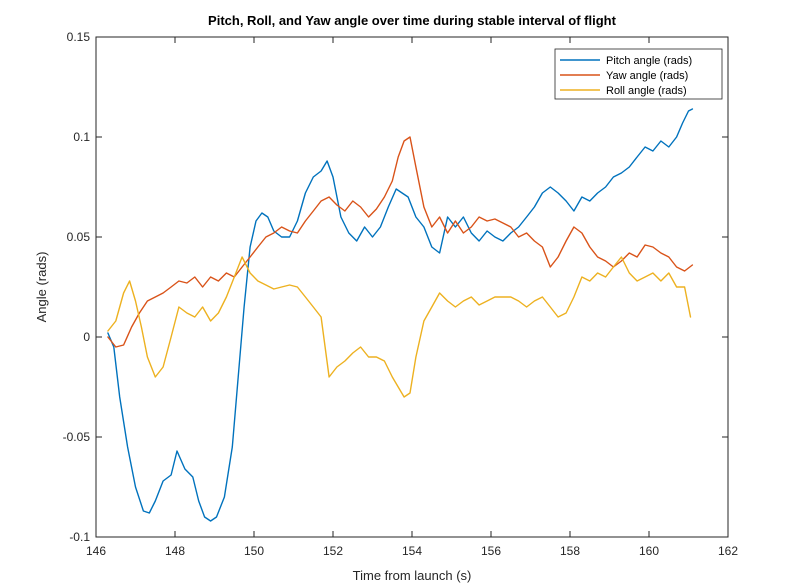 This screenshot has width=785, height=588. I want to click on x-tick-label: 154, so click(412, 551).